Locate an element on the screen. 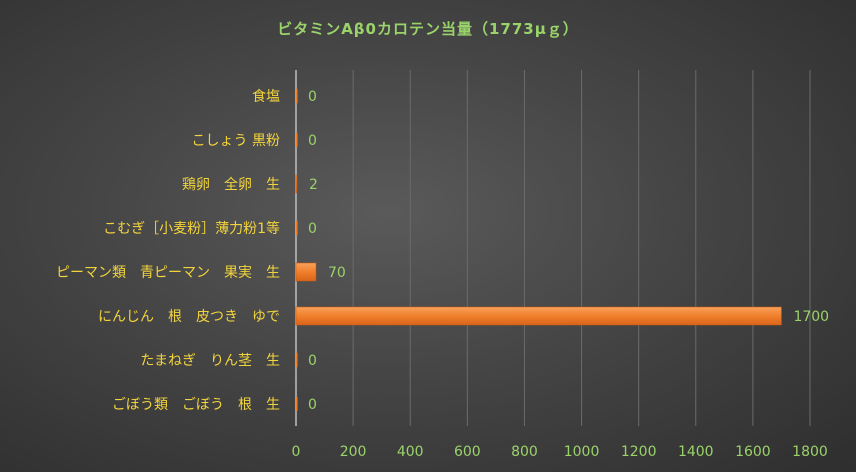  x-tick-label: 0 is located at coordinates (296, 452).